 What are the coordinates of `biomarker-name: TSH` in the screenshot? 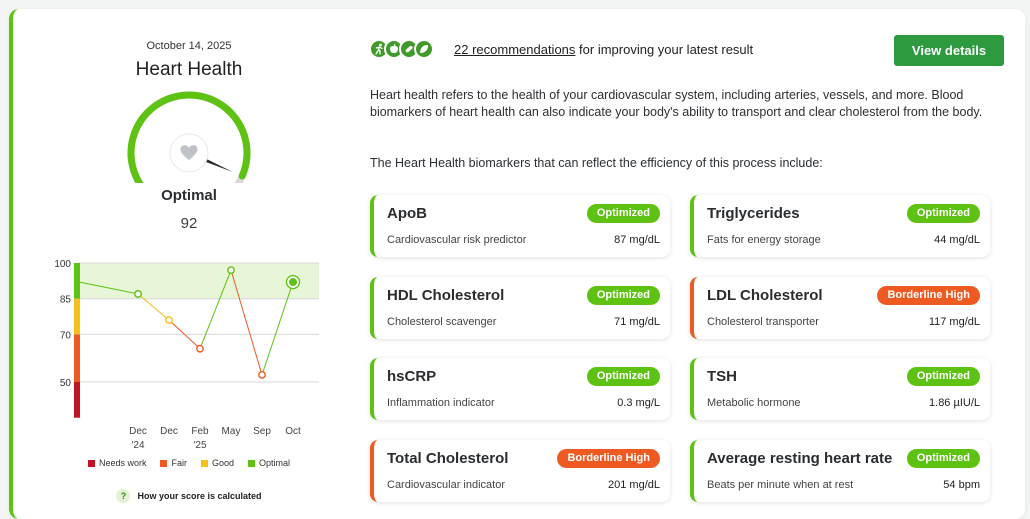 It's located at (722, 376).